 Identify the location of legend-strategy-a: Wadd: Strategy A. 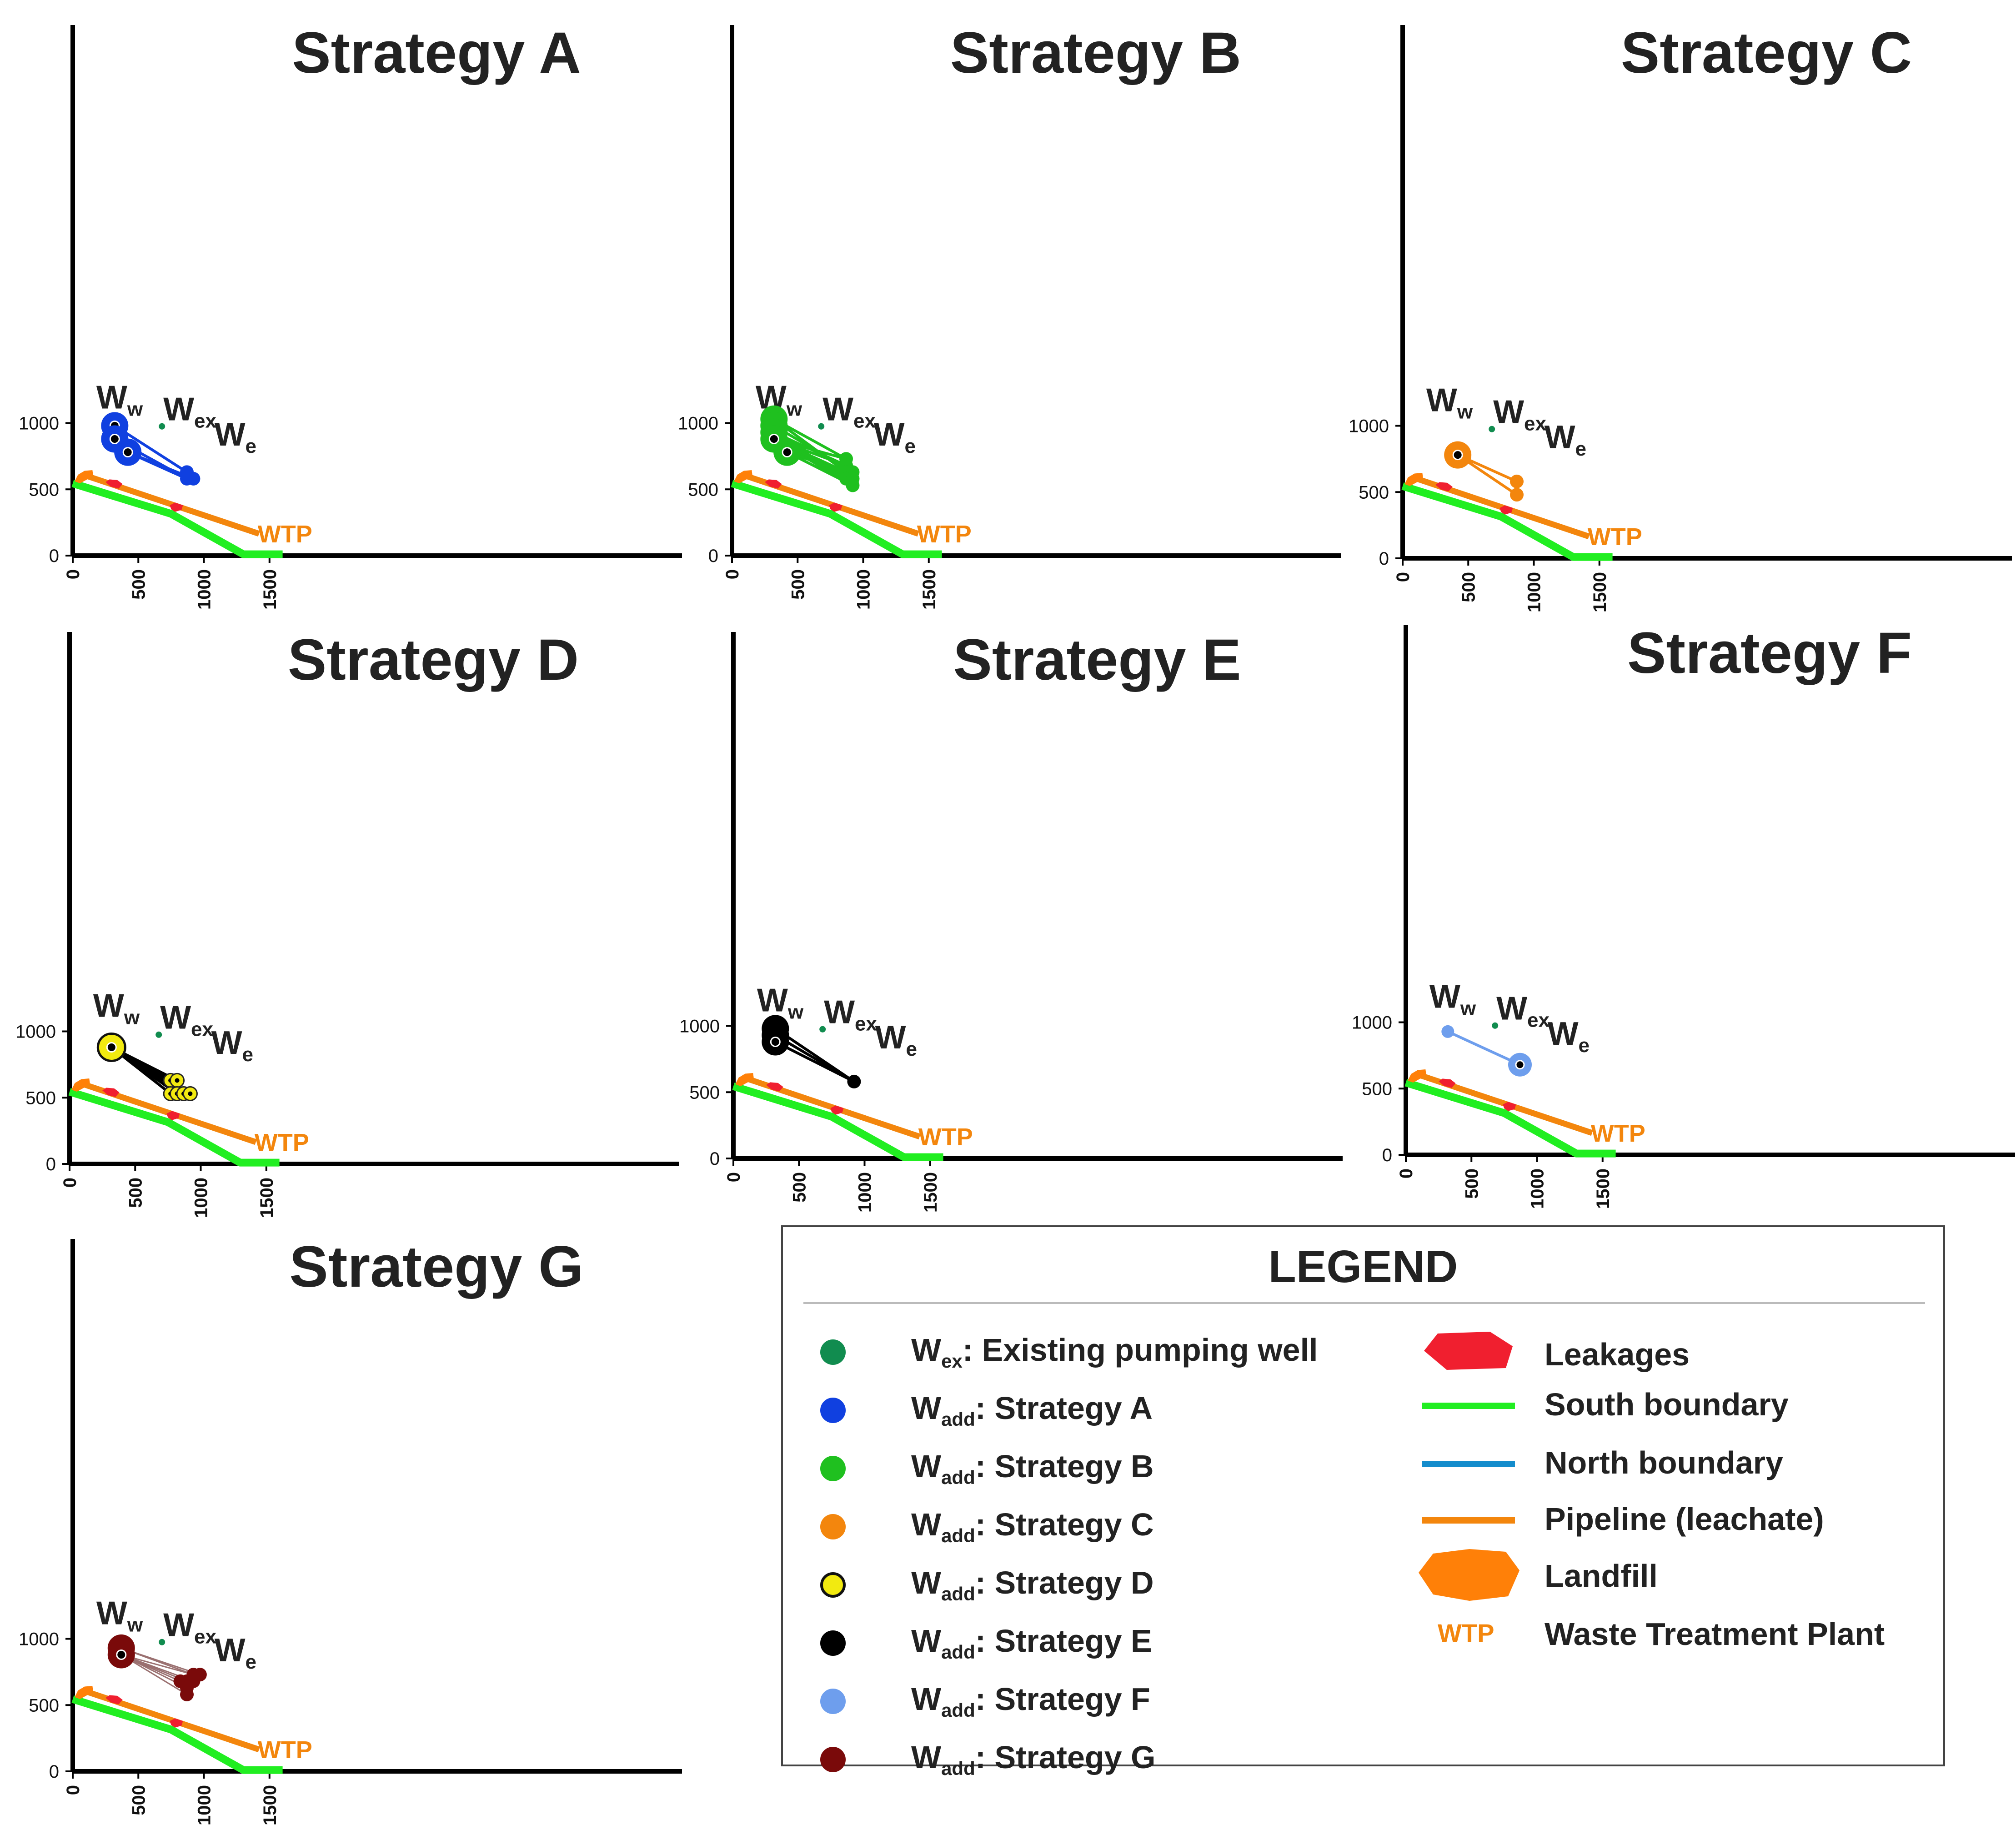
(1032, 1410).